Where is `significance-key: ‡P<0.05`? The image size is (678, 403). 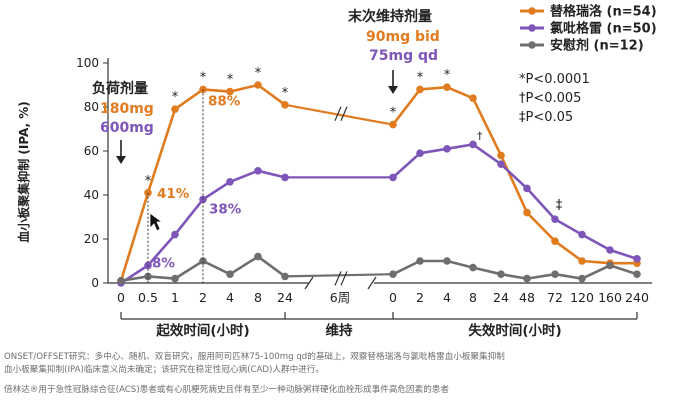 significance-key: ‡P<0.05 is located at coordinates (546, 117).